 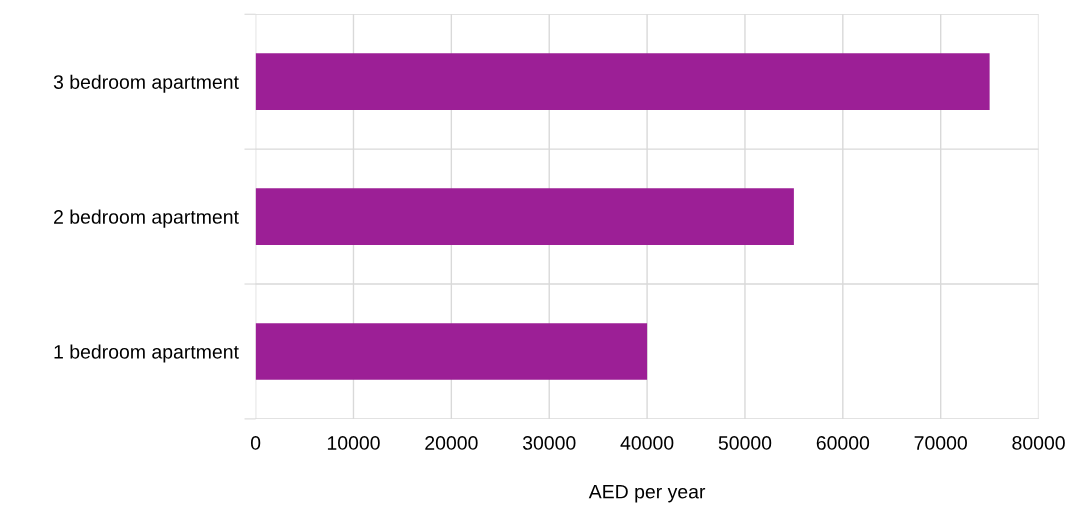 What do you see at coordinates (146, 353) in the screenshot?
I see `y-tick-label: 1 bedroom apartment` at bounding box center [146, 353].